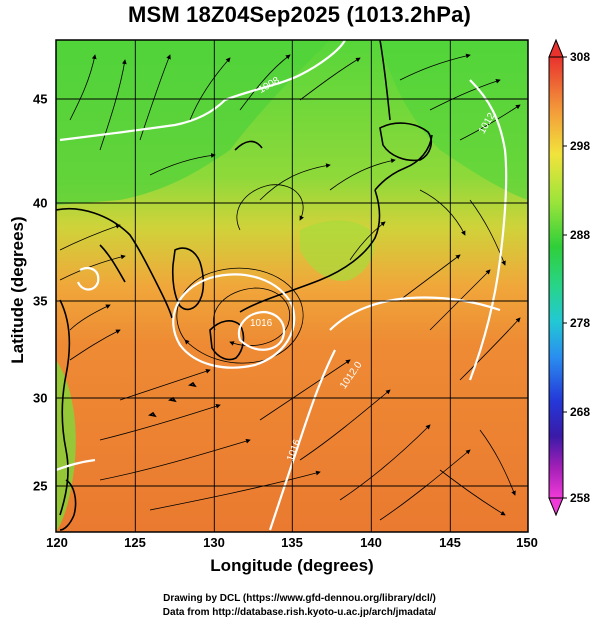 Image resolution: width=599 pixels, height=625 pixels. What do you see at coordinates (135, 542) in the screenshot?
I see `x-tick-label: 125` at bounding box center [135, 542].